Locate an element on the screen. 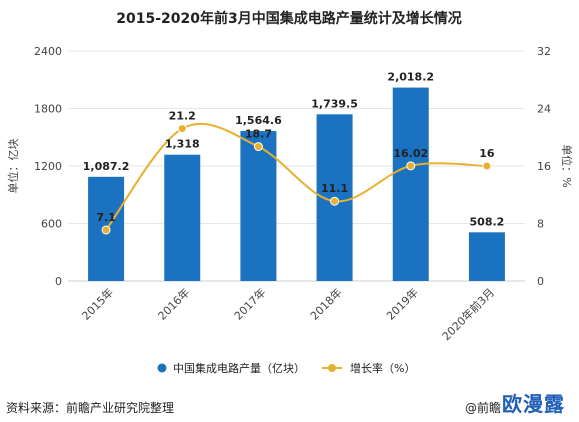 The width and height of the screenshot is (579, 422). legend: 中国集成电路产量（亿块） 增长率（%） is located at coordinates (286, 368).